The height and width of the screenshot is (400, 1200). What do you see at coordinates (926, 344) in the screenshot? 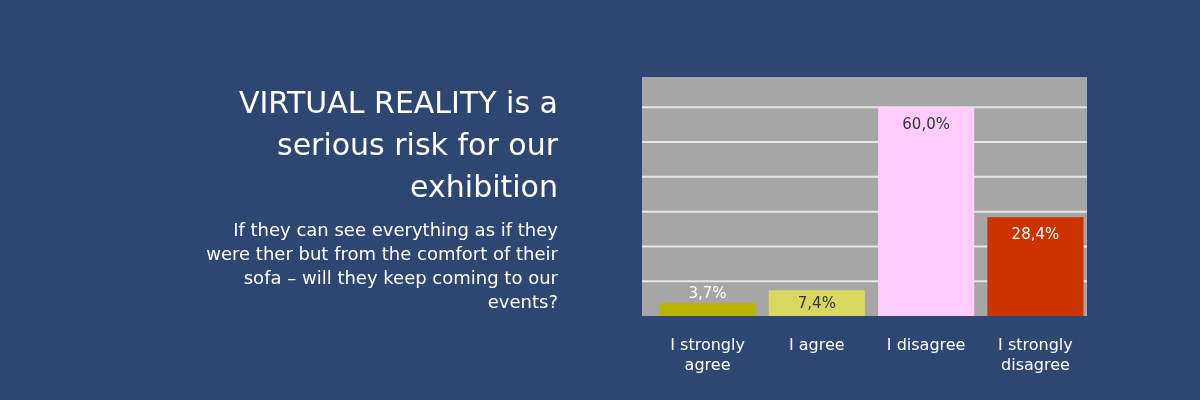
I see `x-tick-label: I disagree` at bounding box center [926, 344].